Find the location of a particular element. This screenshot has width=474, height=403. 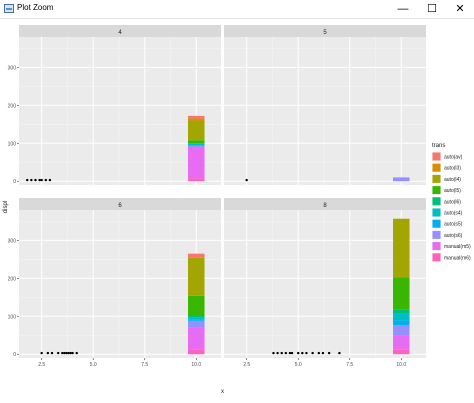

title-bar: Plot Zoom — ☐ ✕ is located at coordinates (237, 9).